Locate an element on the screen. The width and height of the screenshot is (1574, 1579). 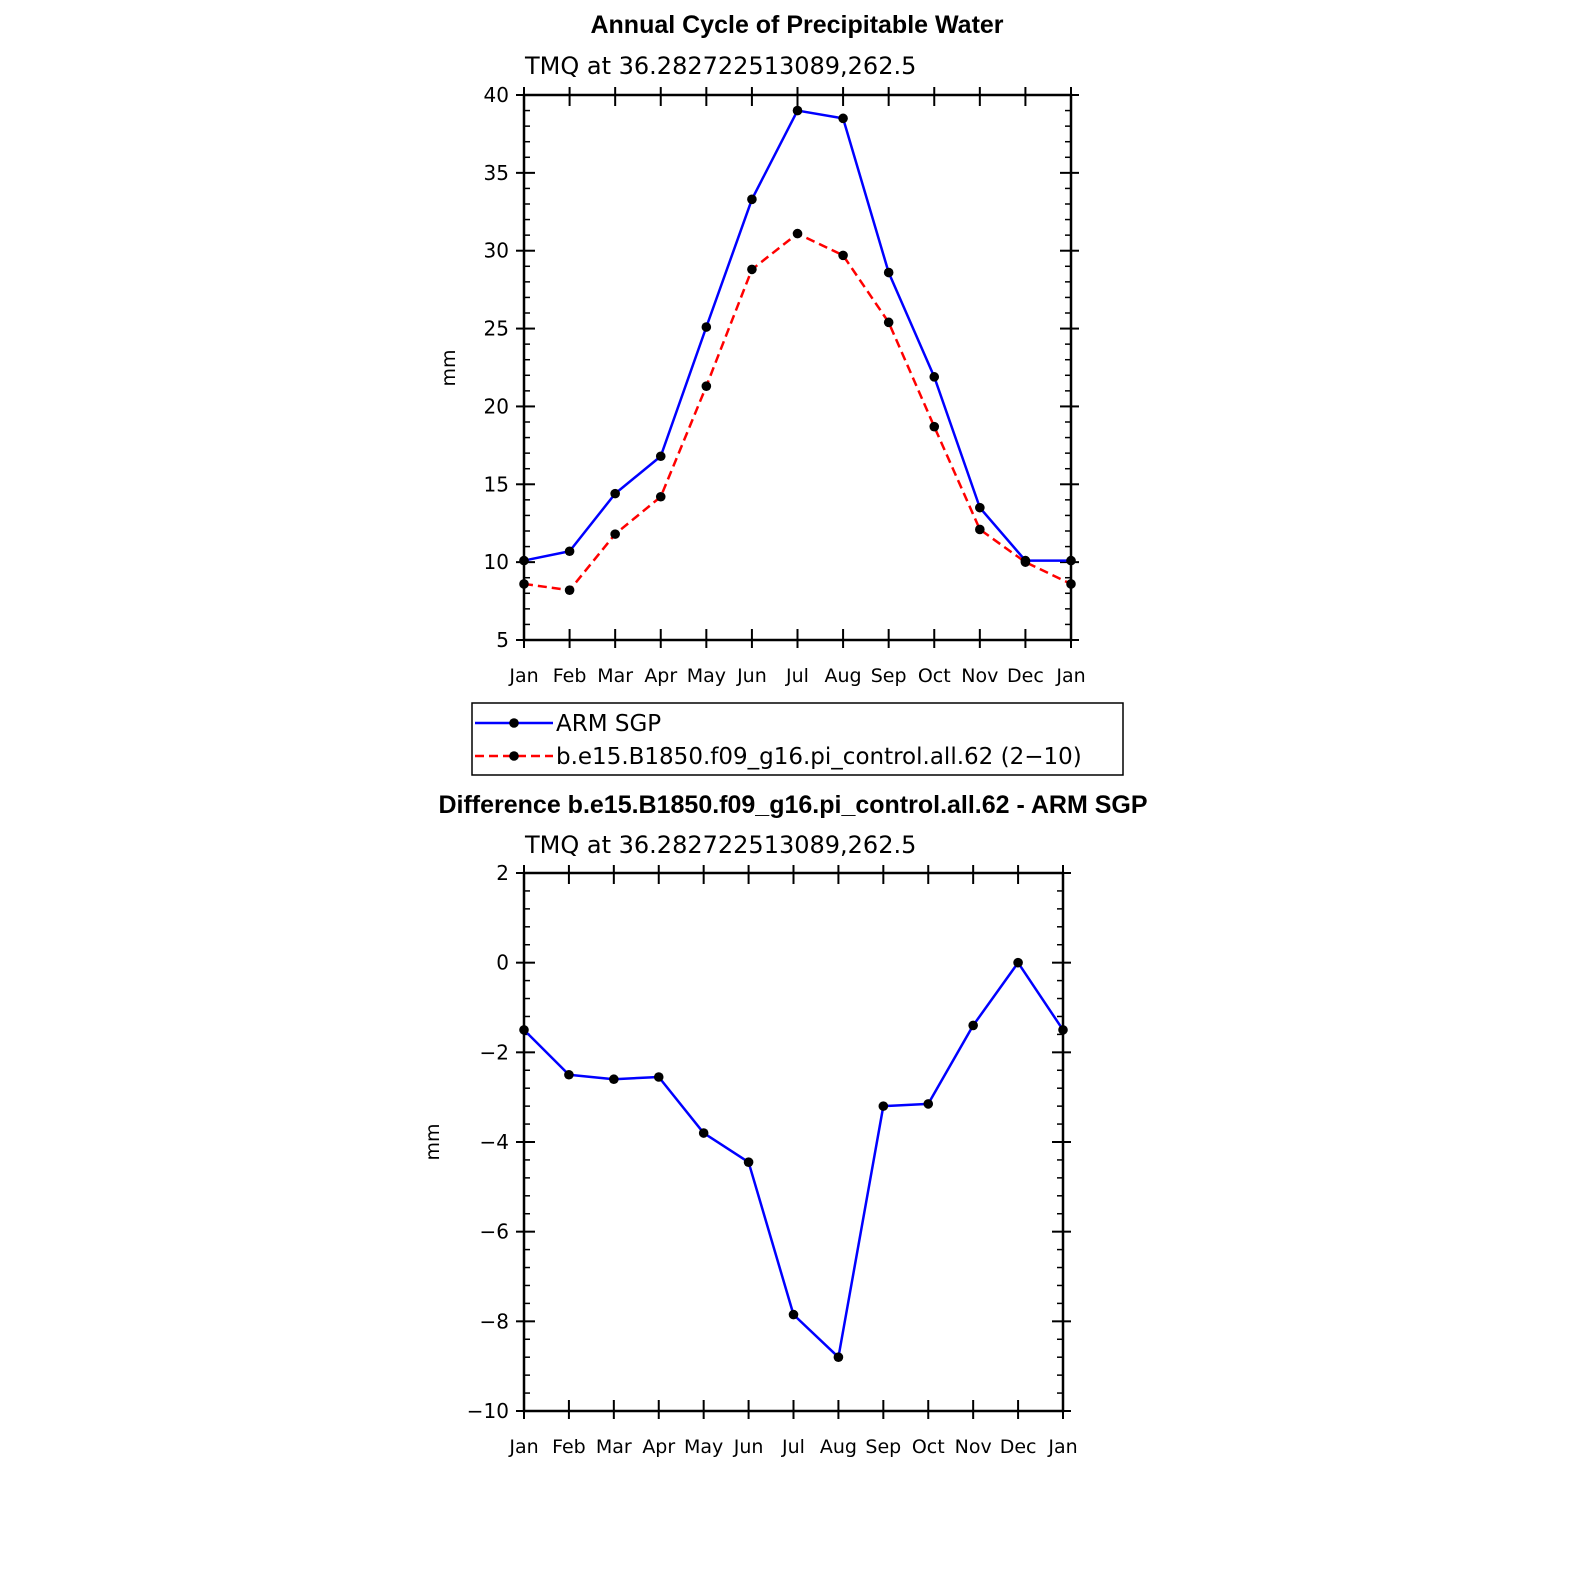
difference-y-tick-label: −10 is located at coordinates (488, 1411).